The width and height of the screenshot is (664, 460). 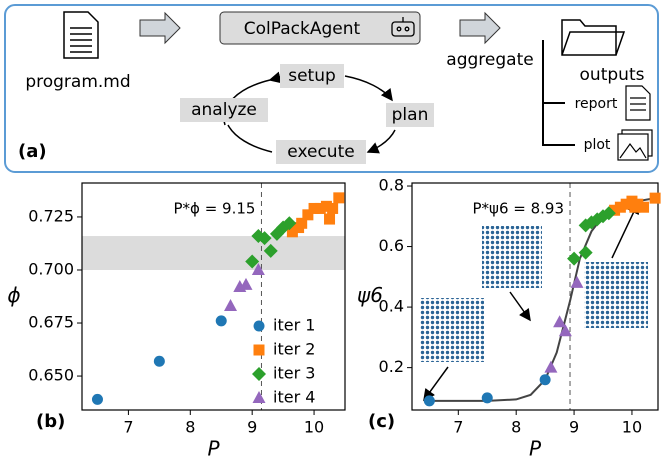 What do you see at coordinates (51, 268) in the screenshot?
I see `y-tick-label: 0.700` at bounding box center [51, 268].